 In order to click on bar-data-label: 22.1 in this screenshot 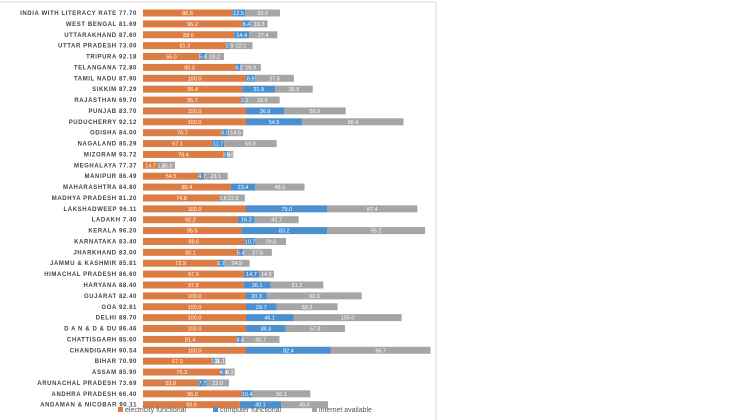, I will do `click(241, 47)`.